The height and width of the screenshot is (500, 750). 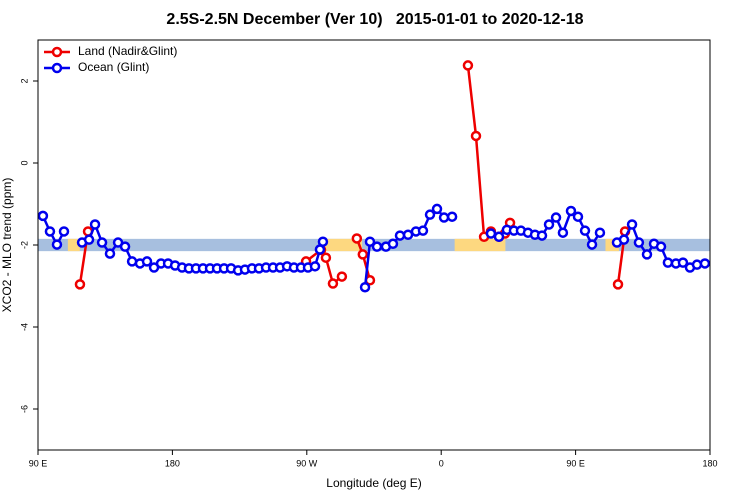 What do you see at coordinates (24, 409) in the screenshot?
I see `y-tick-label: -6` at bounding box center [24, 409].